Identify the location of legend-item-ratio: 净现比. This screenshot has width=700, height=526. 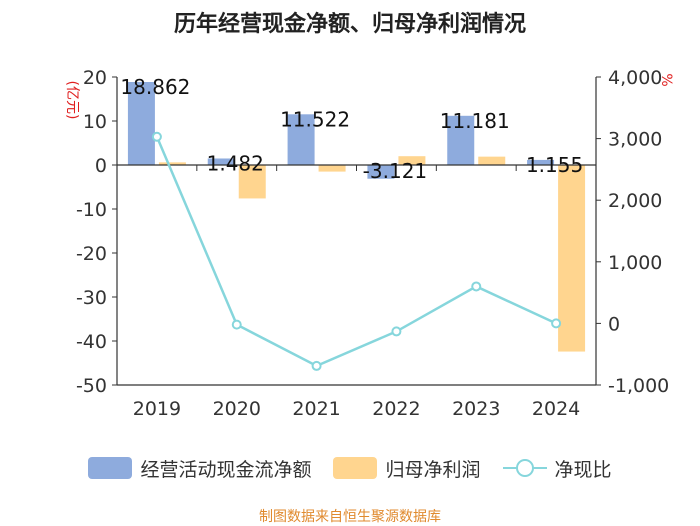
(557, 468).